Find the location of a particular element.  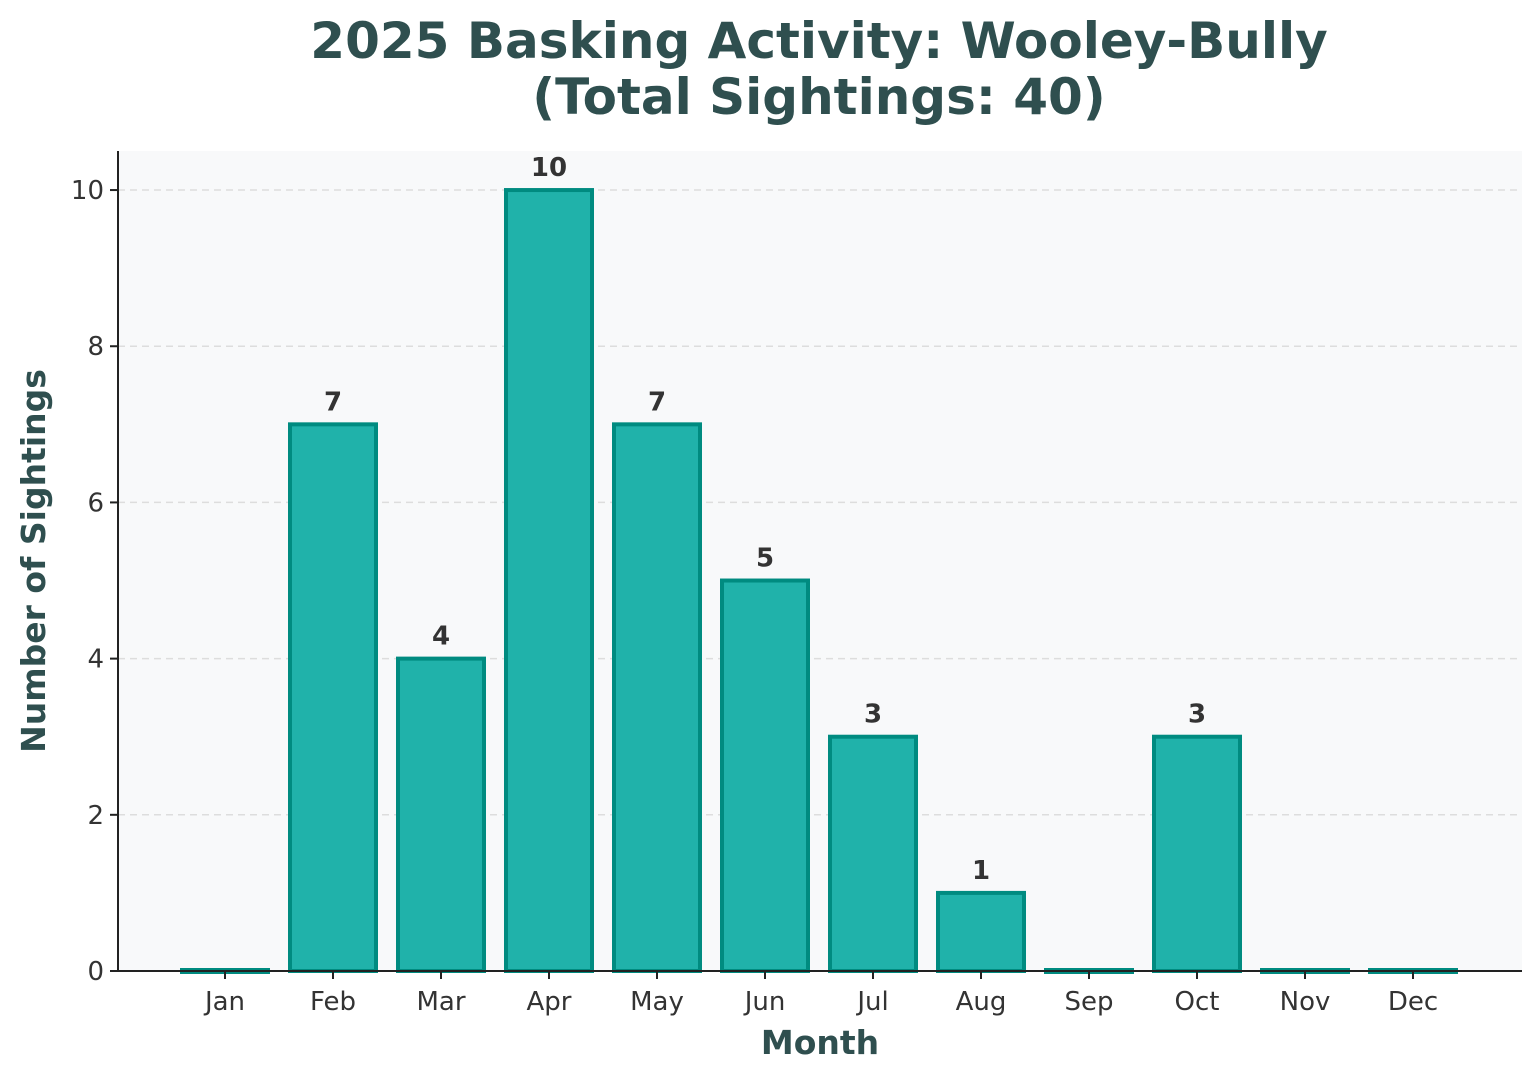

x-tick-label: Apr is located at coordinates (549, 1002).